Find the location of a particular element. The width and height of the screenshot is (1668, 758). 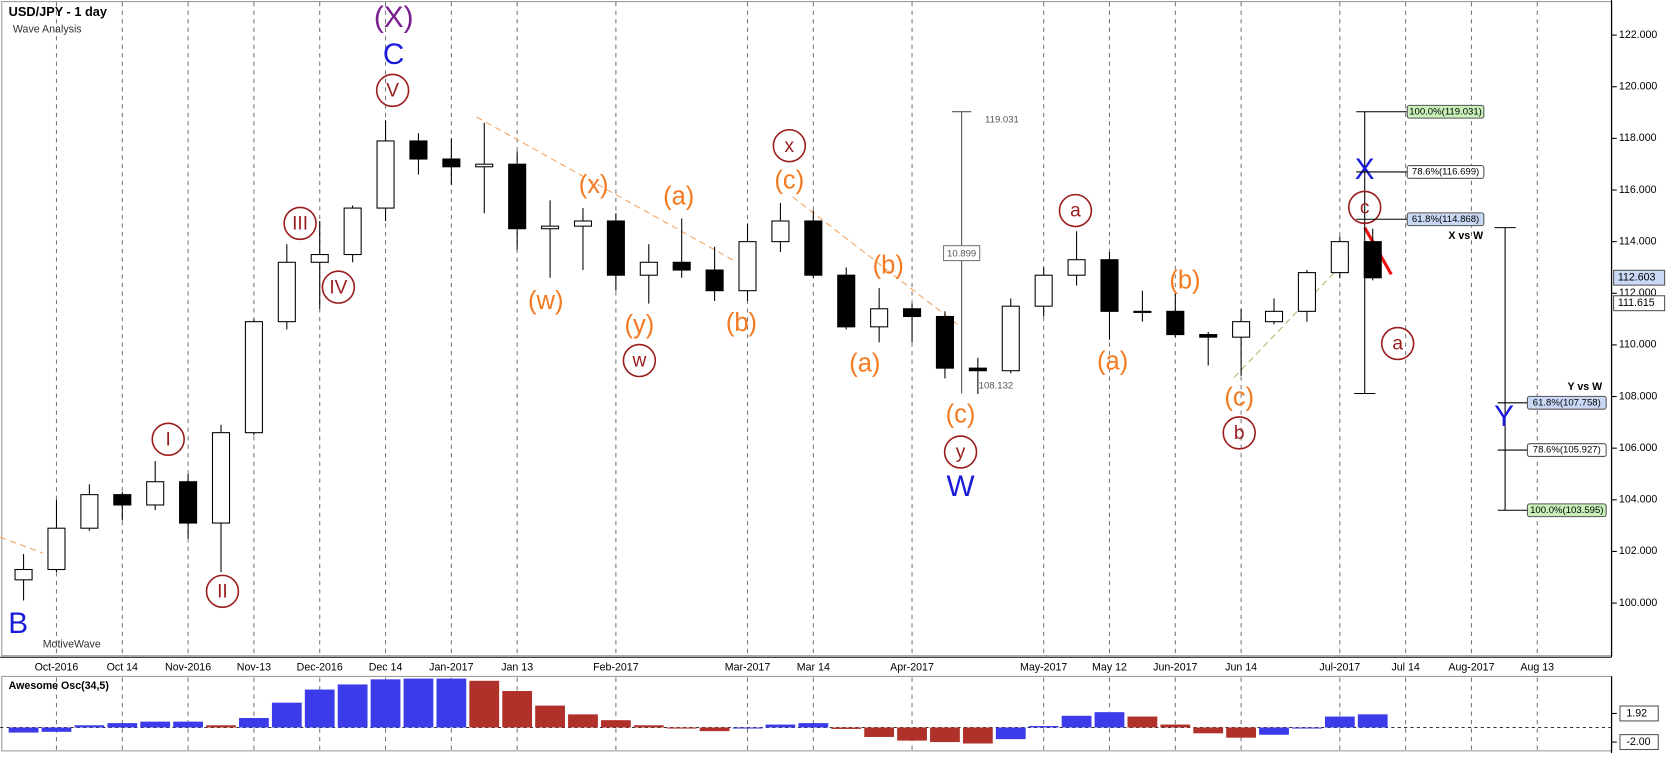

y-tick-label: 102.000 is located at coordinates (1638, 551).